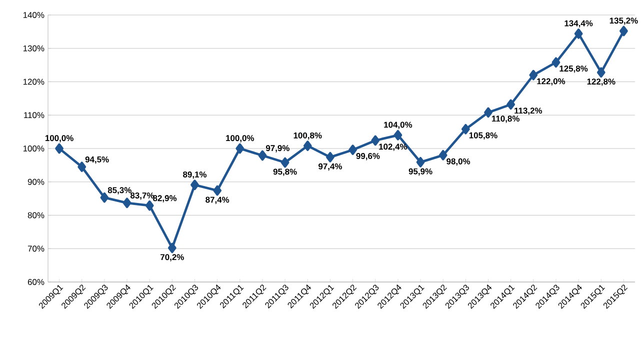  Describe the element at coordinates (330, 167) in the screenshot. I see `data-label: 97,4%` at that location.